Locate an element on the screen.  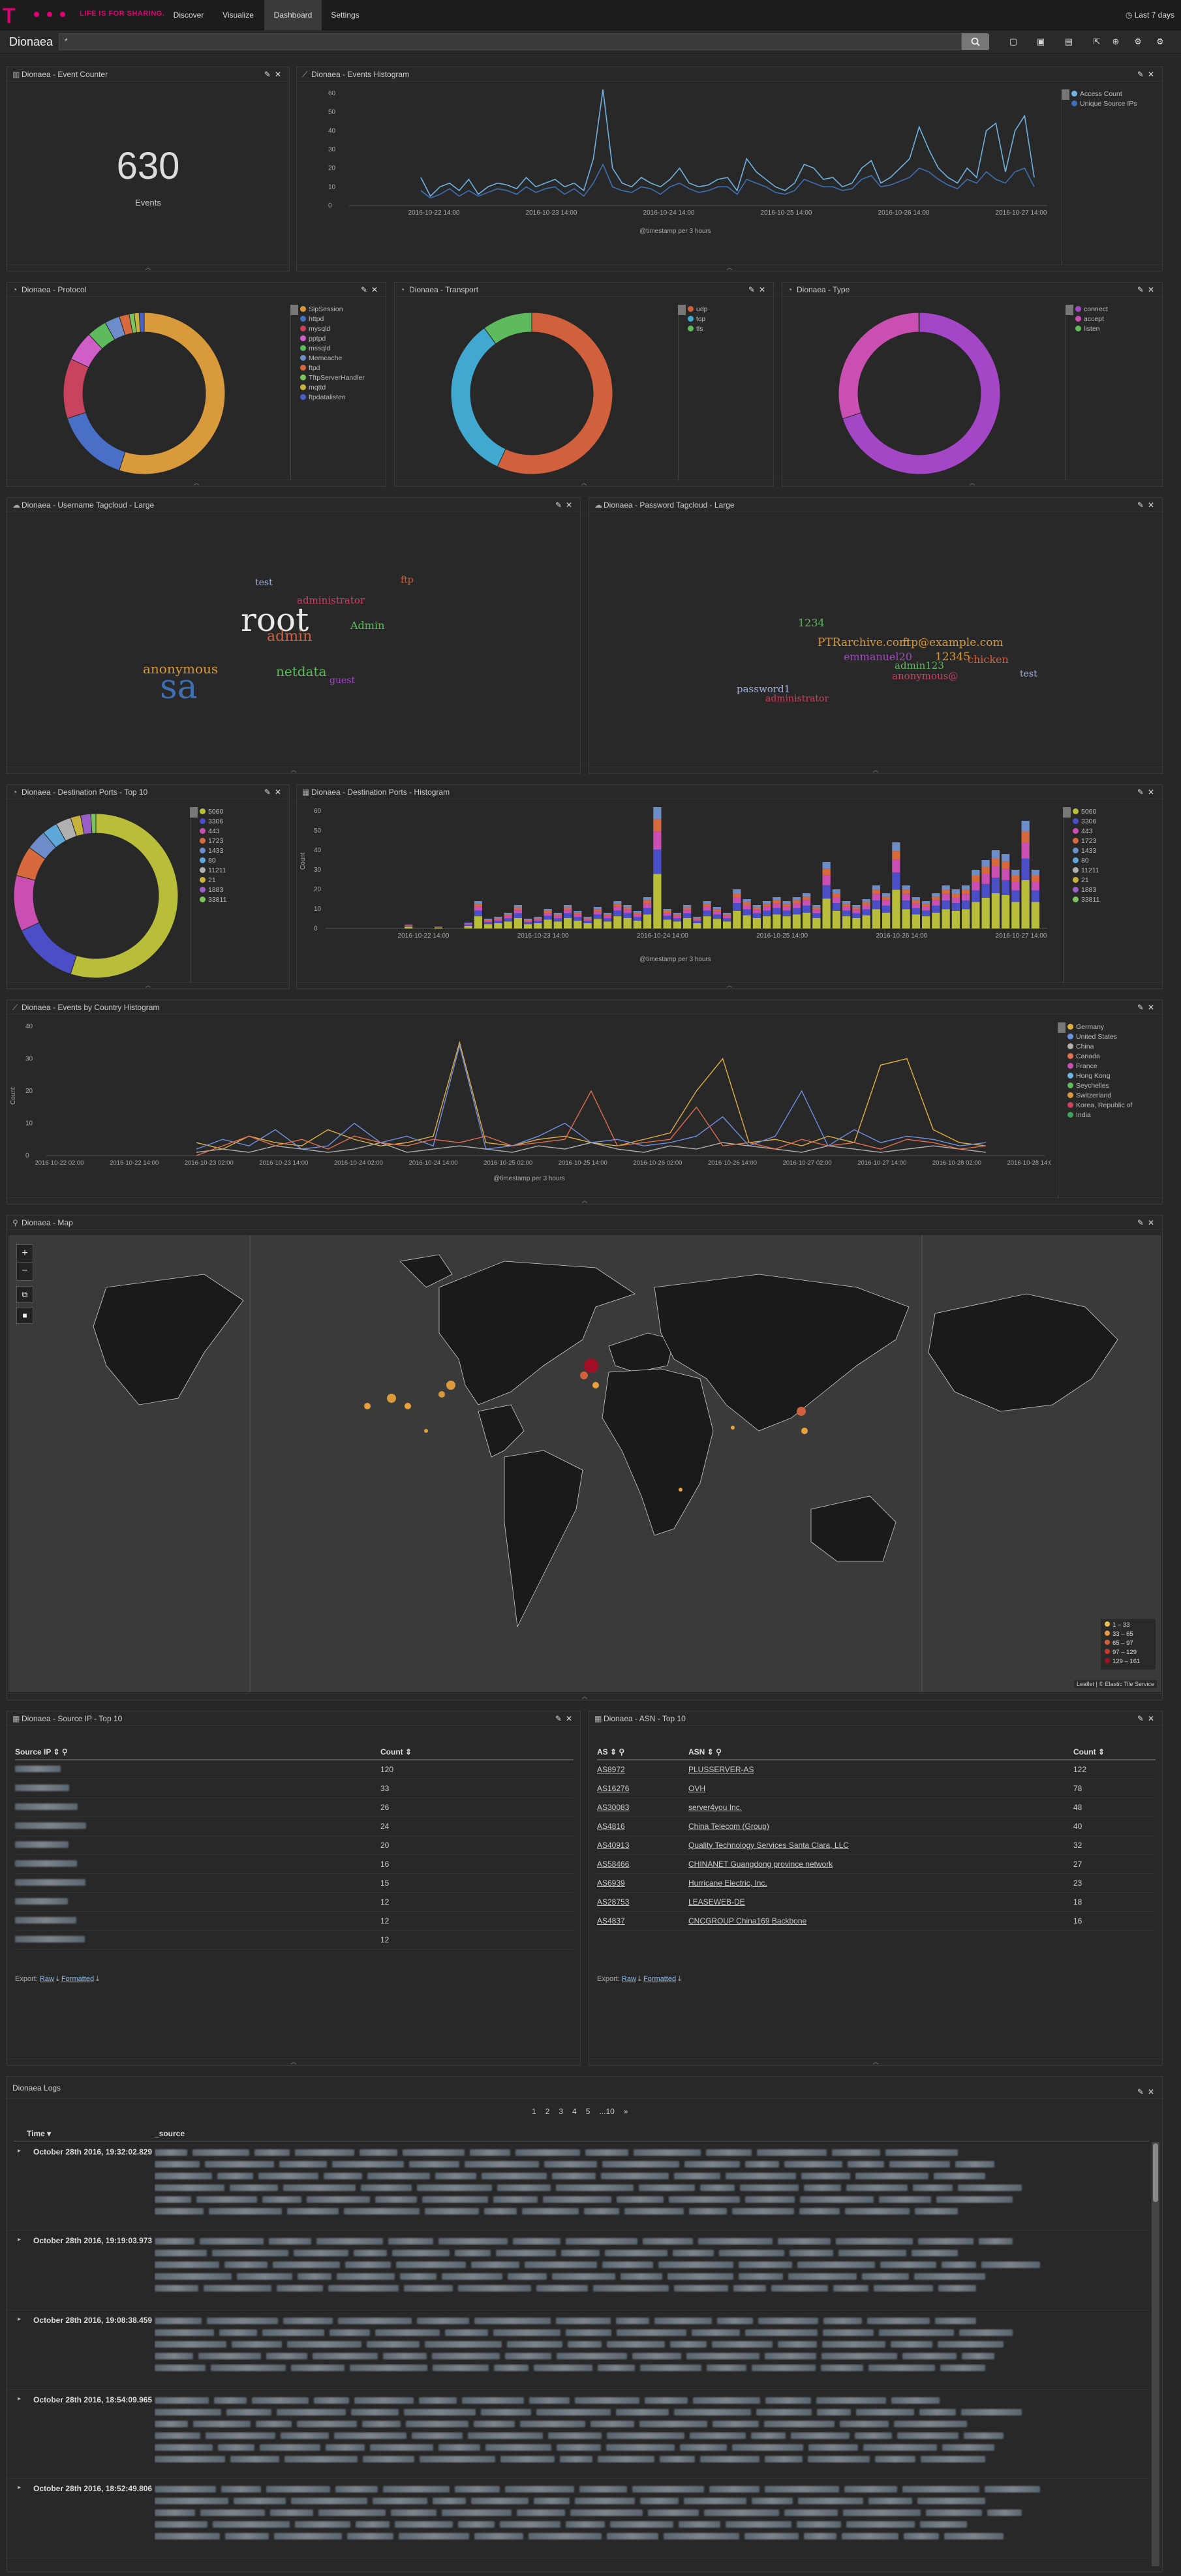
tag-word: test is located at coordinates (1028, 674).